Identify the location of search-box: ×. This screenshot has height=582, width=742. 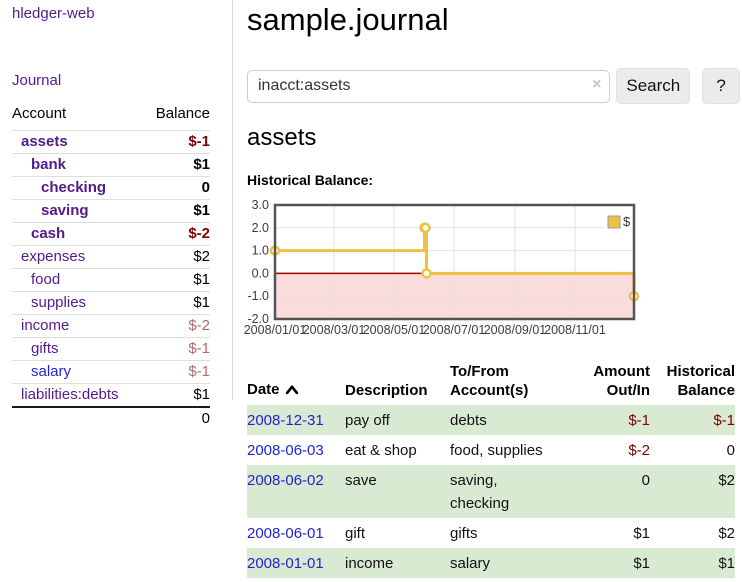
(429, 86).